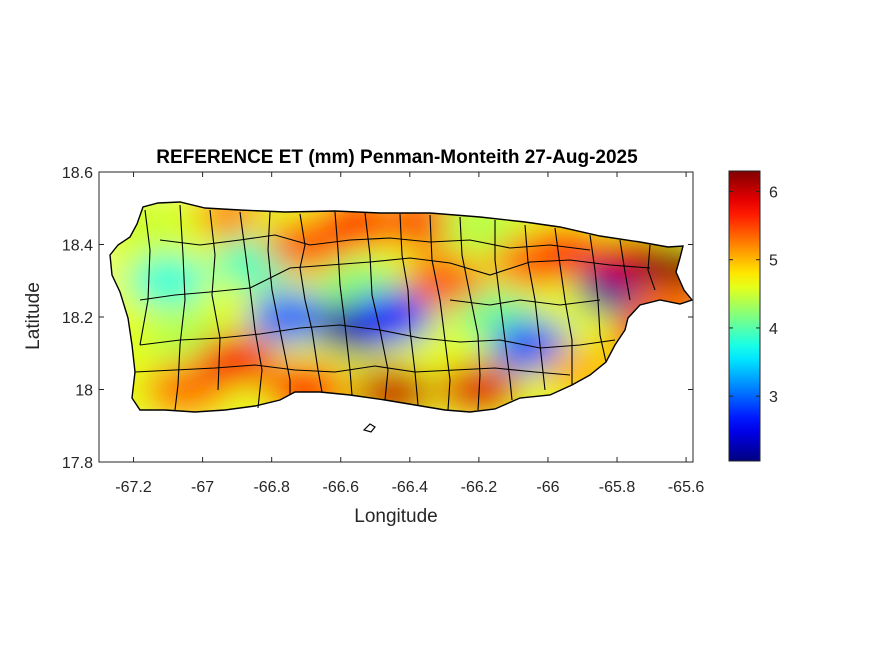  Describe the element at coordinates (77, 318) in the screenshot. I see `y-tick-label: 18.2` at that location.